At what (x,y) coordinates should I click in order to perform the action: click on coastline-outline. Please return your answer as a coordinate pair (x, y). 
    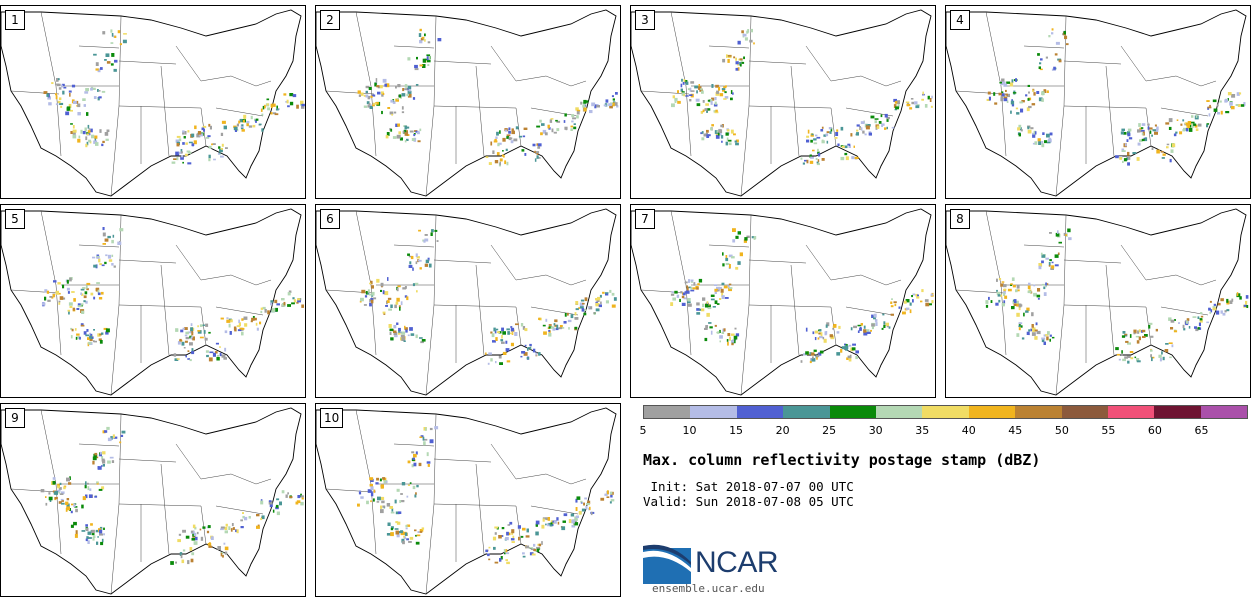
    Looking at the image, I should click on (466, 302).